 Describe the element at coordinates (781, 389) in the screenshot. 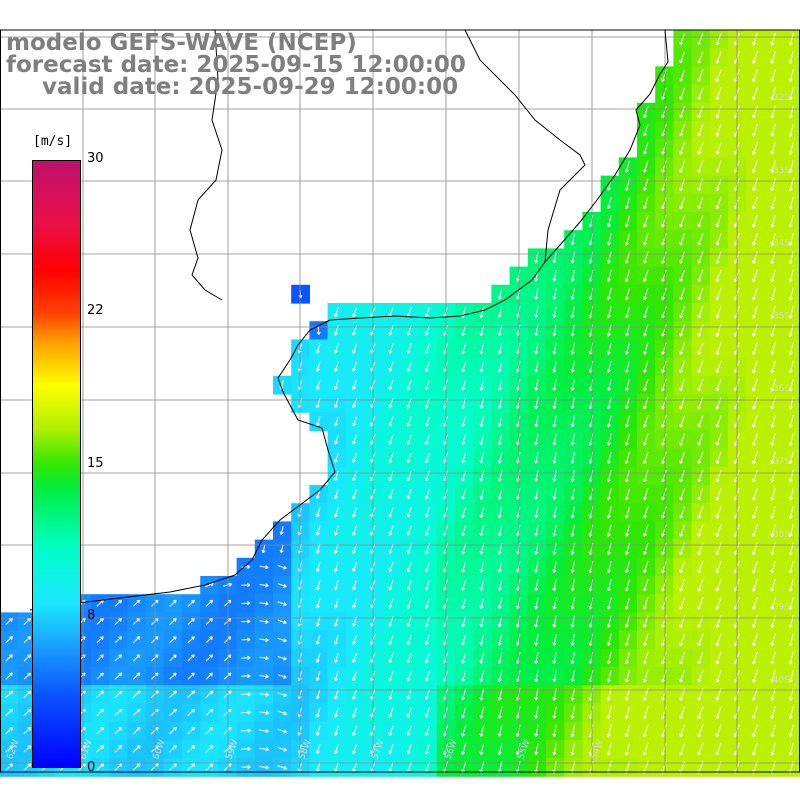

I see `lat-tick-labels: 32S 33S 34S 35S 36S 37S 38S 39S 40S` at that location.